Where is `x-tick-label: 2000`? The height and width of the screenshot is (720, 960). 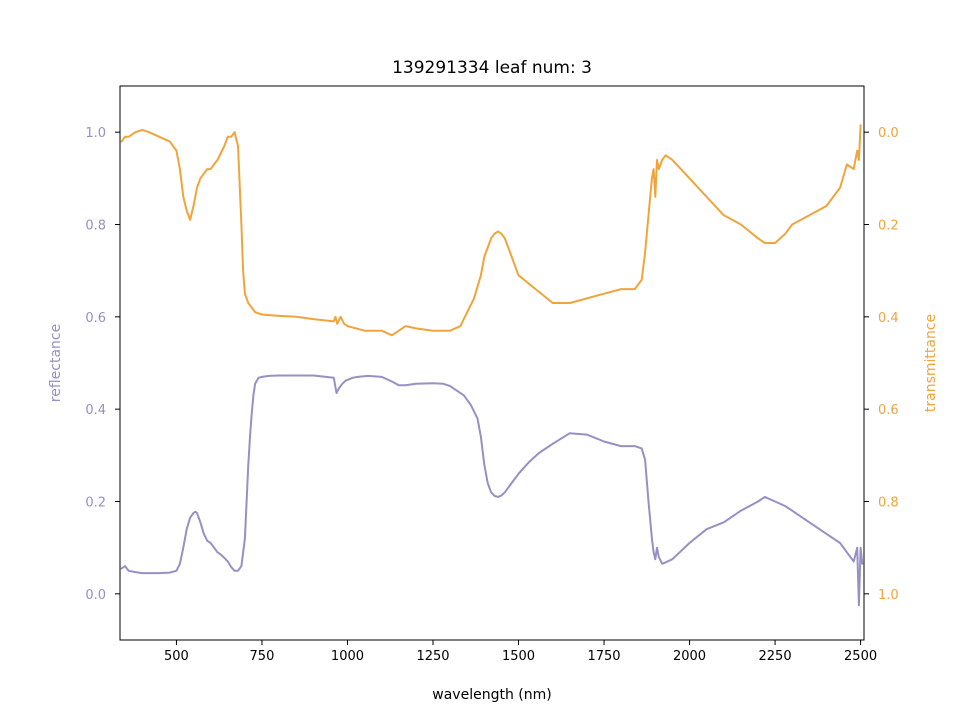
x-tick-label: 2000 is located at coordinates (689, 656).